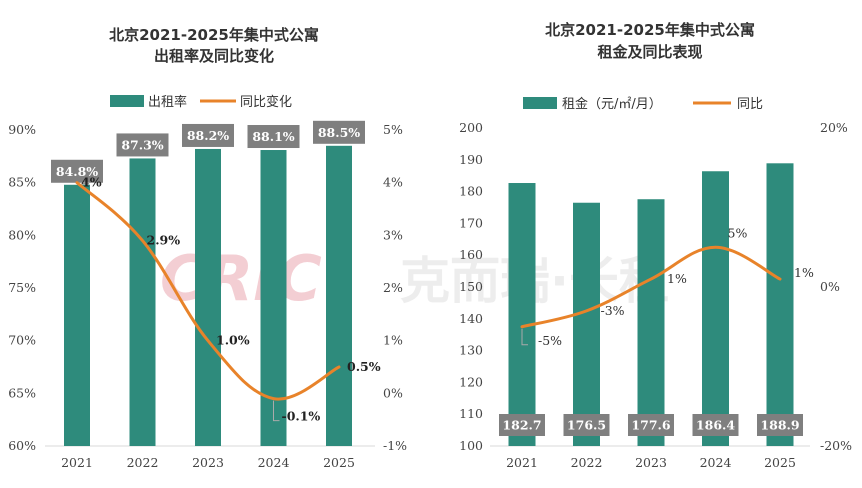  I want to click on chart1-y-right-tick: -1%, so click(395, 445).